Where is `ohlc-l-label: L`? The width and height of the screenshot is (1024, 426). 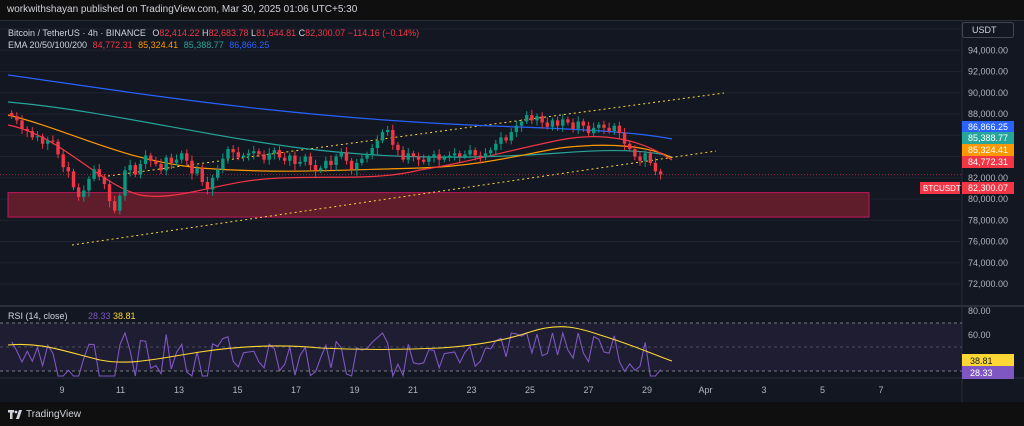 ohlc-l-label: L is located at coordinates (254, 33).